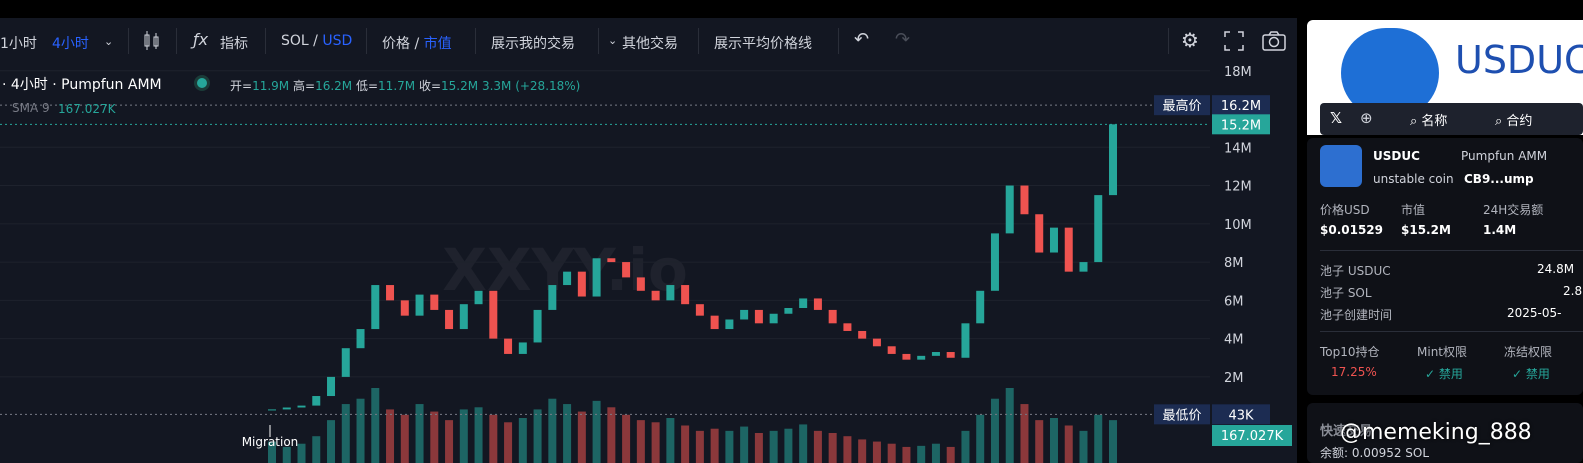  I want to click on pool-label: 池子 USDUC, so click(1355, 271).